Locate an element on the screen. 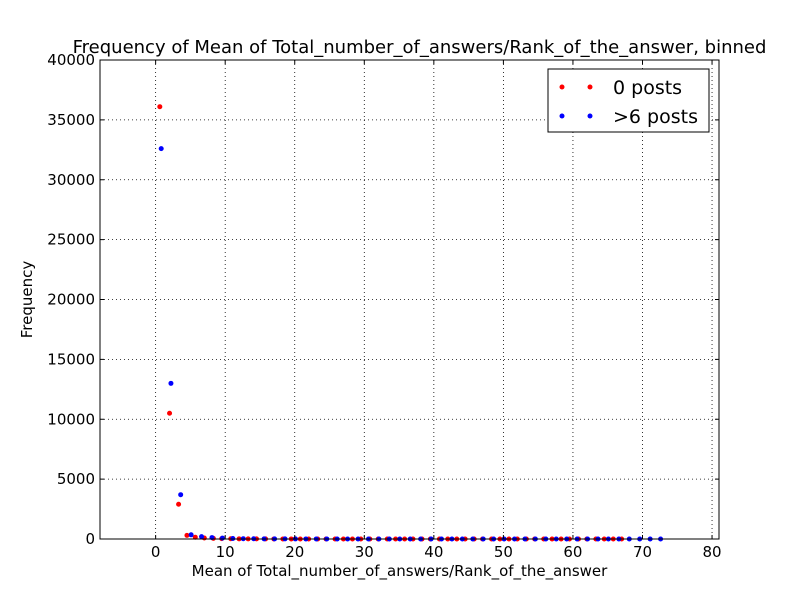 The image size is (800, 600). x-tick-label: 60 is located at coordinates (572, 552).